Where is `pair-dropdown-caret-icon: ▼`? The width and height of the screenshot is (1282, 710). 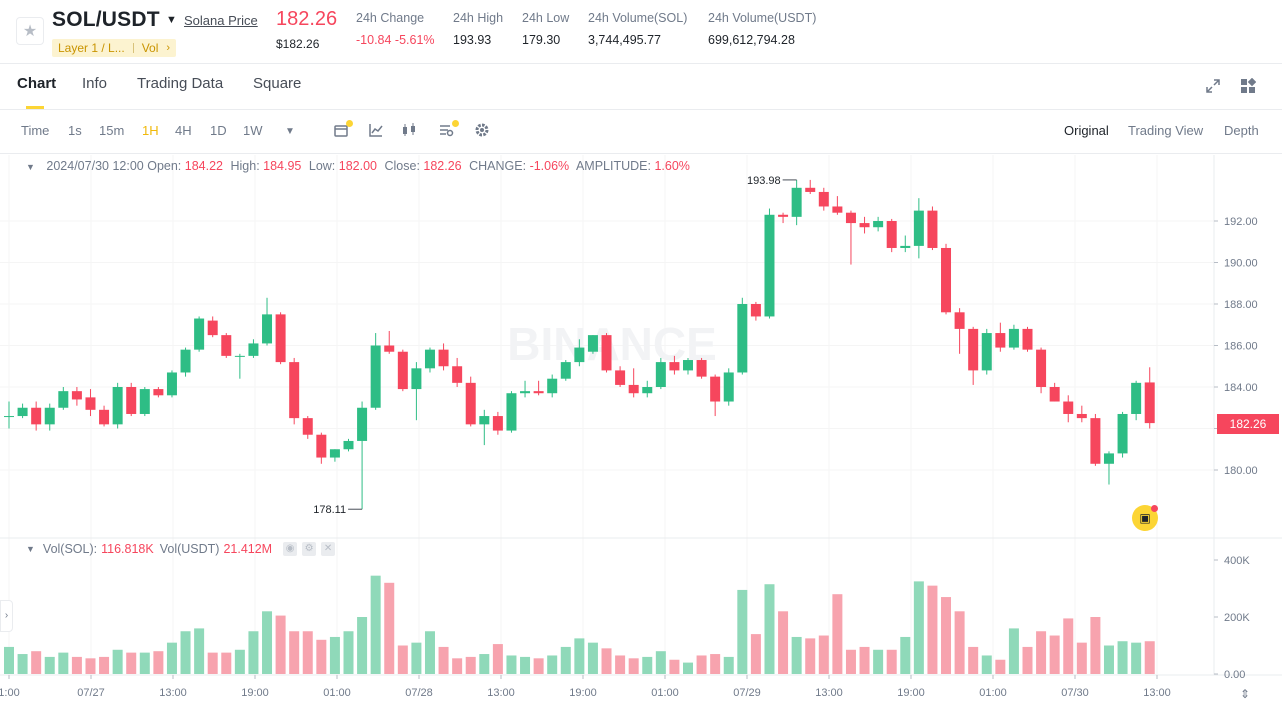
pair-dropdown-caret-icon: ▼ is located at coordinates (171, 20).